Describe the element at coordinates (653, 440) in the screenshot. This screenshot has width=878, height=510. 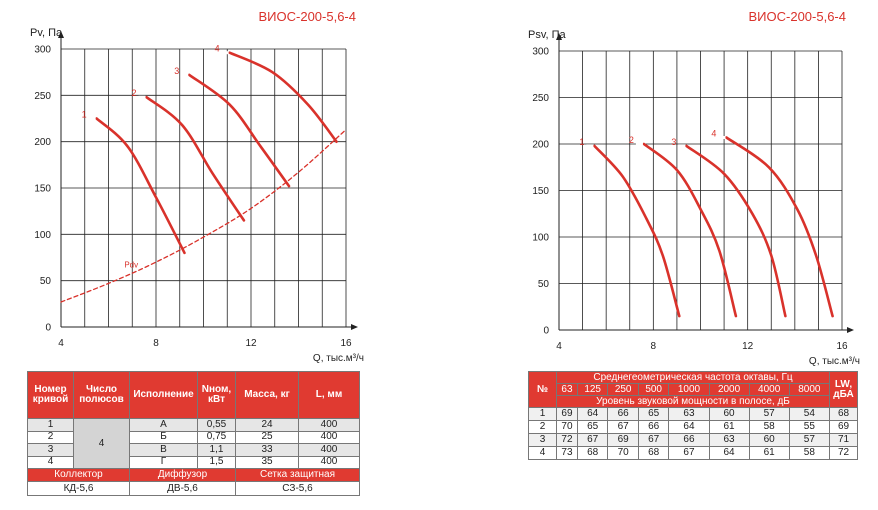
I see `level-500: 67` at that location.